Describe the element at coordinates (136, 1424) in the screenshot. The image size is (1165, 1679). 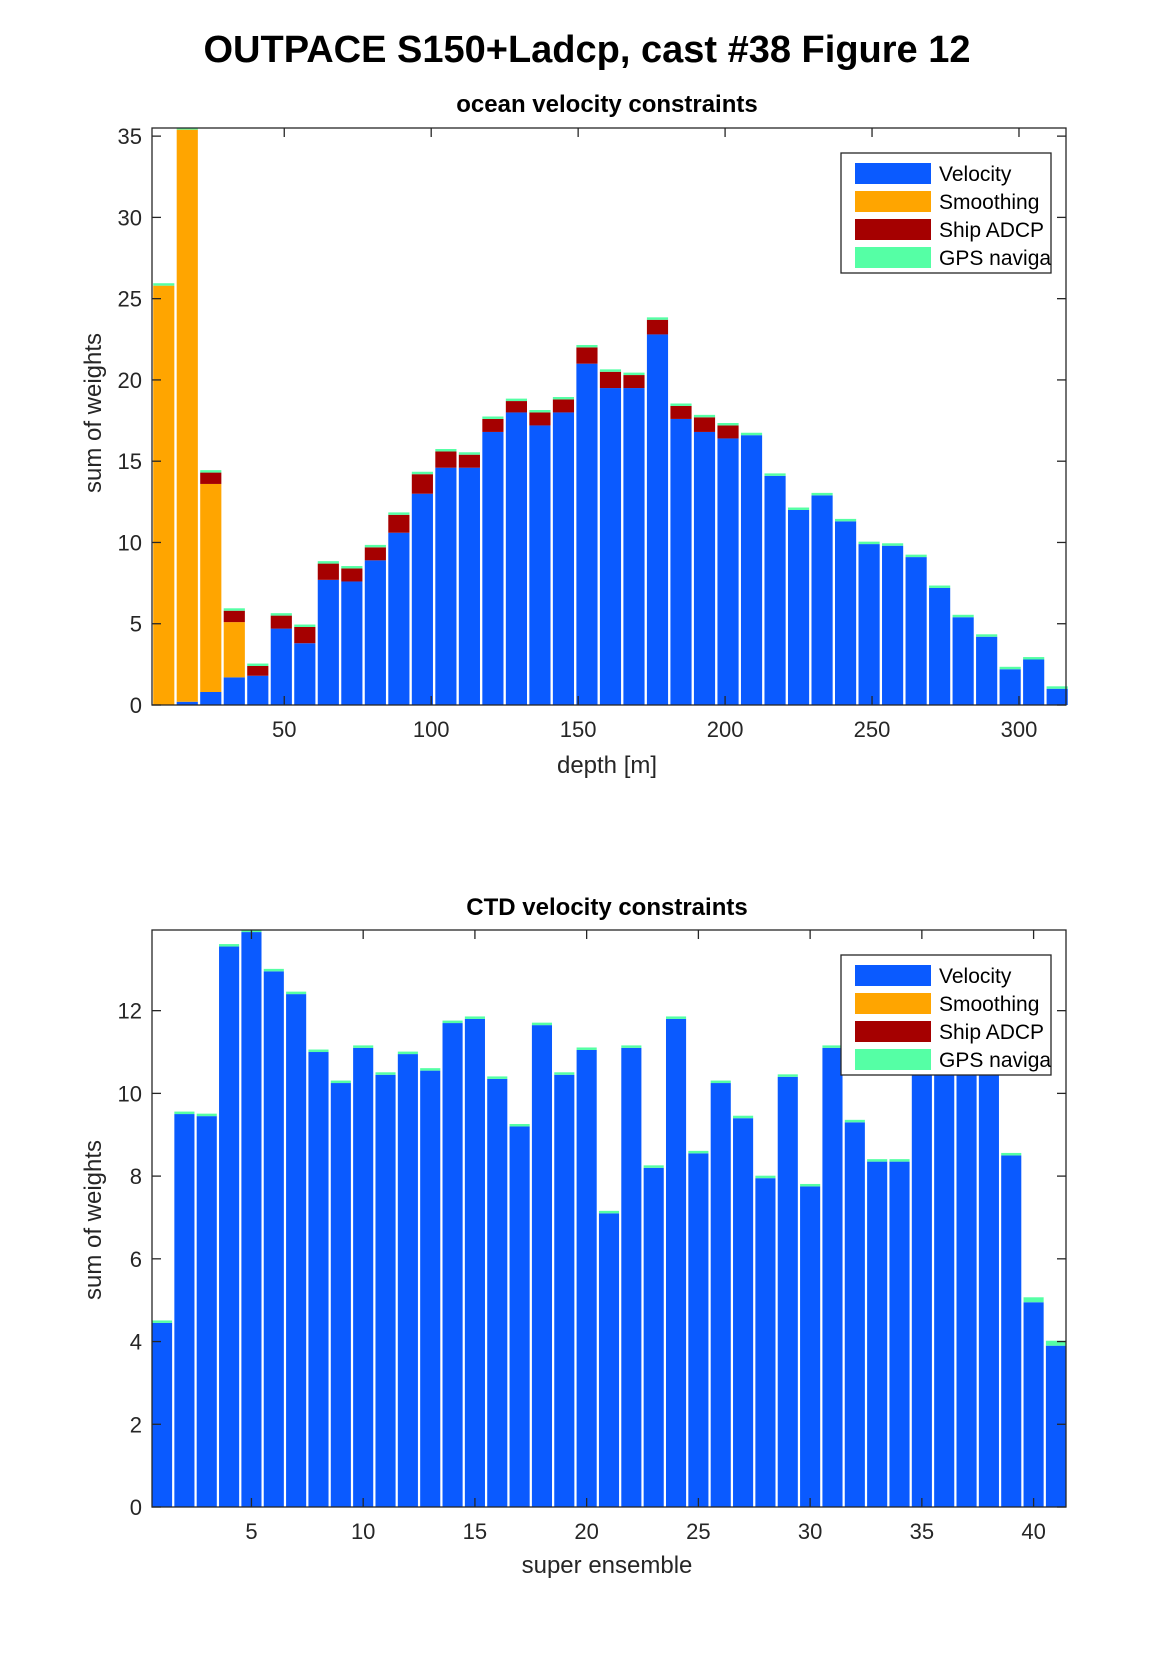
I see `y-tick-label: 2` at that location.